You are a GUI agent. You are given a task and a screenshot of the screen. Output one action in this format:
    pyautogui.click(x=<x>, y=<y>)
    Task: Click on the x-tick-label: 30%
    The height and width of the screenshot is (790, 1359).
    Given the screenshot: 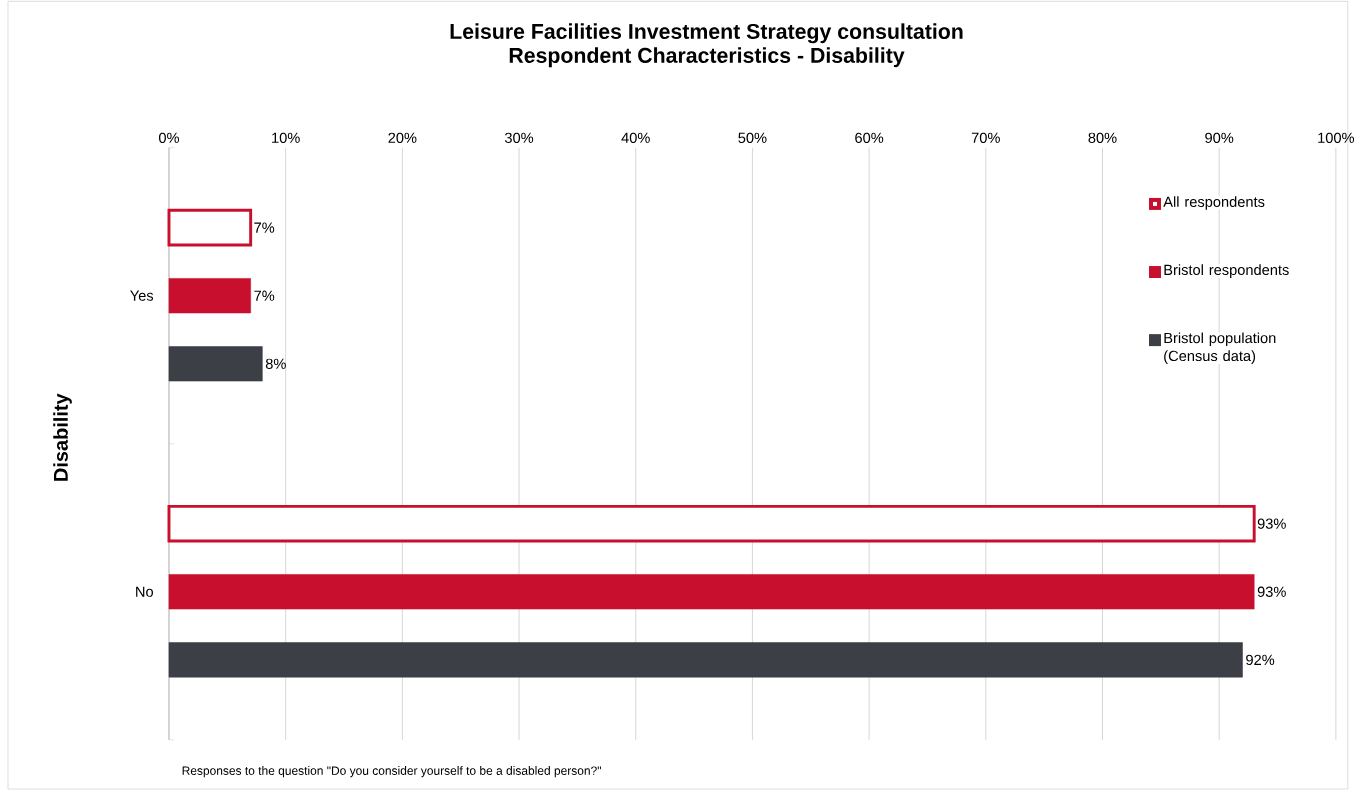 What is the action you would take?
    pyautogui.click(x=519, y=137)
    